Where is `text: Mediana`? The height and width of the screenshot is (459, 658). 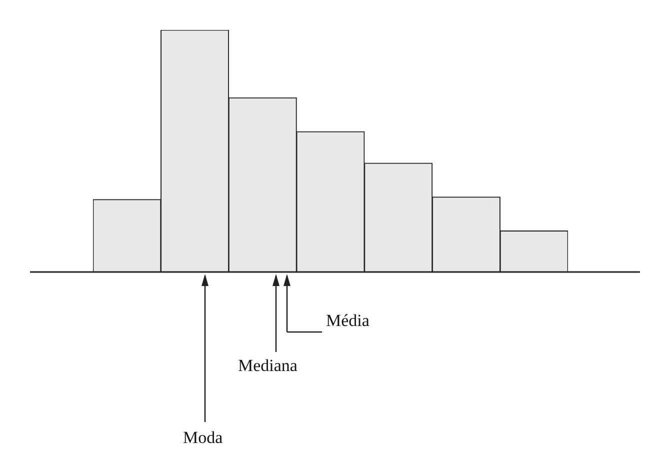 text: Mediana is located at coordinates (268, 366).